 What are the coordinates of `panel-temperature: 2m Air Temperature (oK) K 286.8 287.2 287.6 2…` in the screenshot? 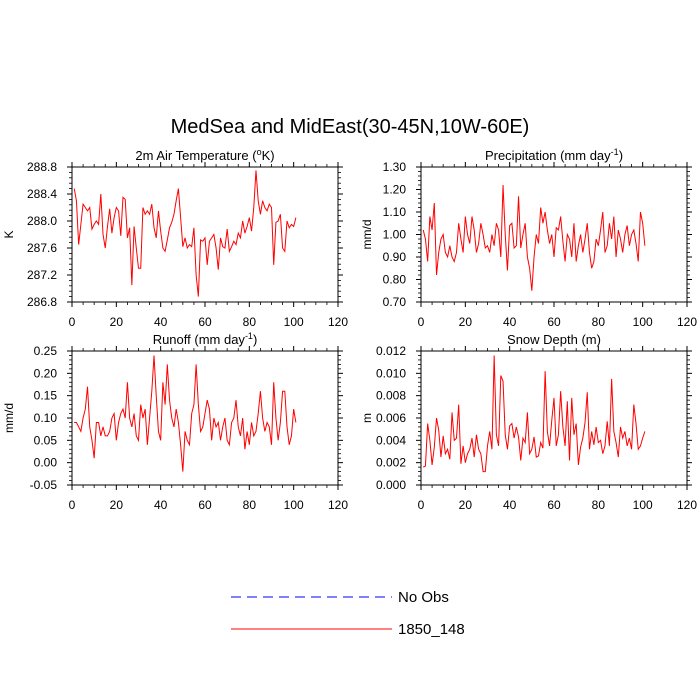 It's located at (175, 238).